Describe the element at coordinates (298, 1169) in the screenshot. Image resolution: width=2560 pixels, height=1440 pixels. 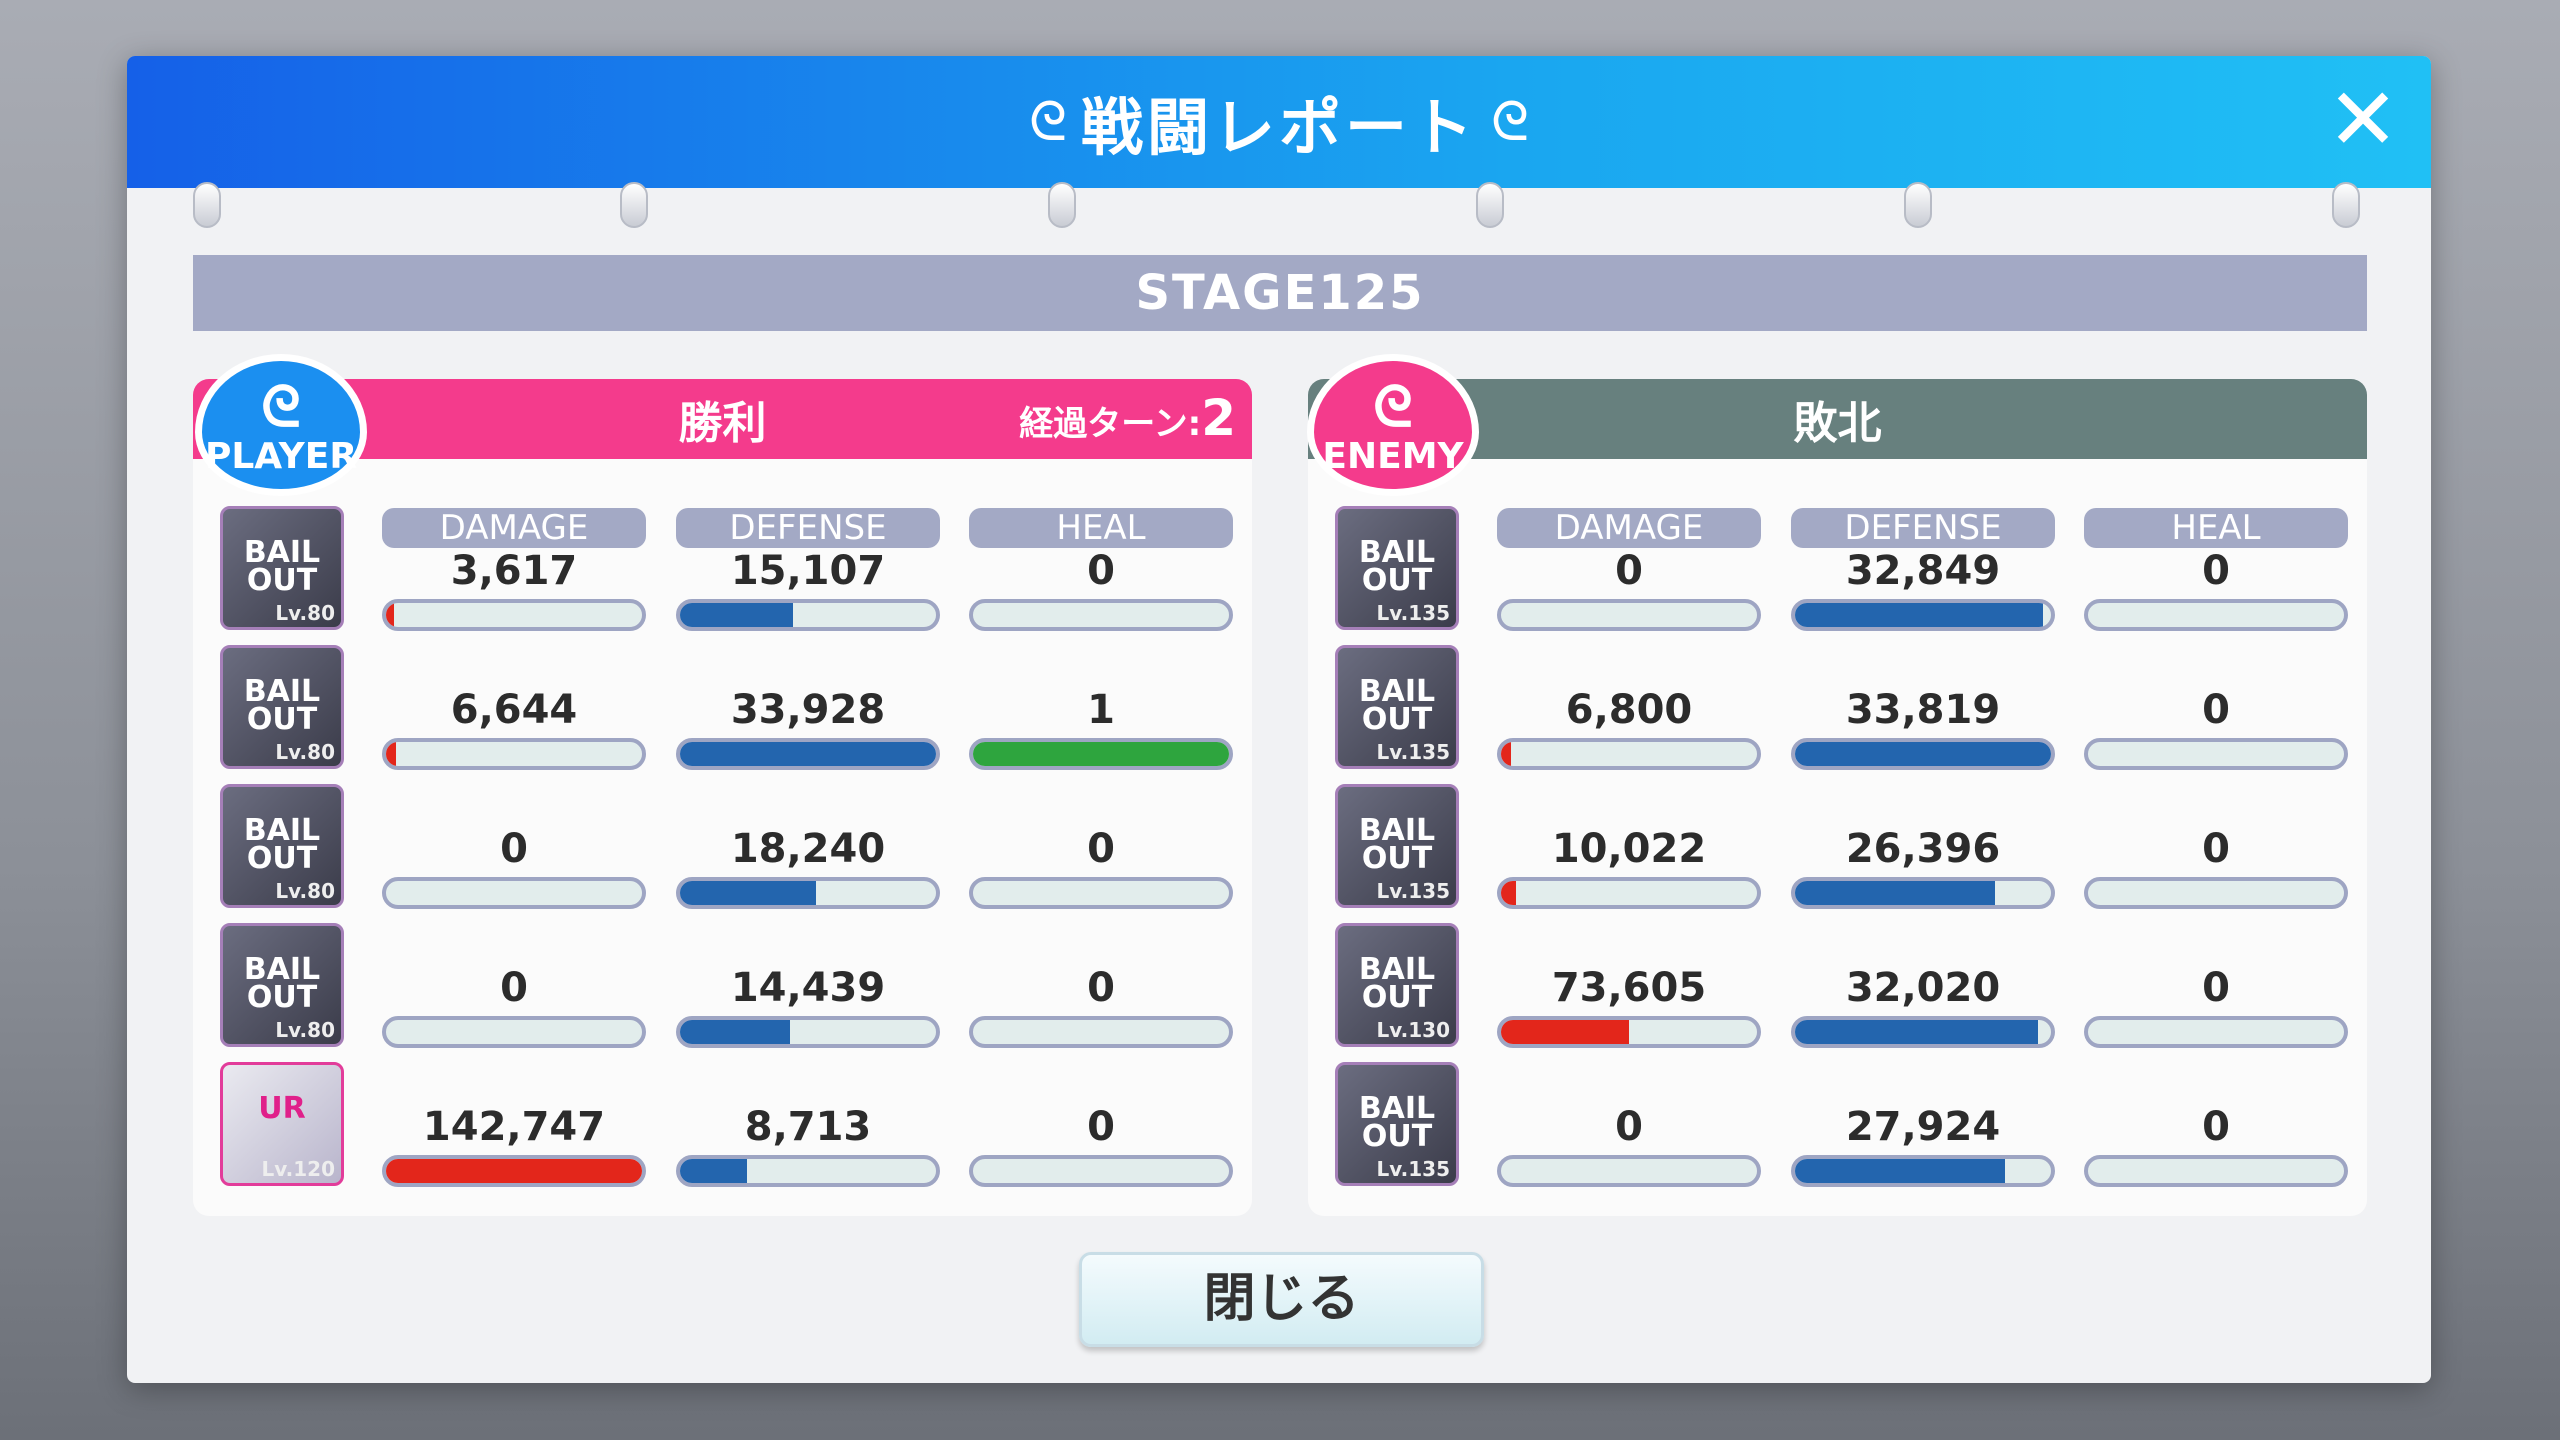
I see `level-label: Lv.120` at that location.